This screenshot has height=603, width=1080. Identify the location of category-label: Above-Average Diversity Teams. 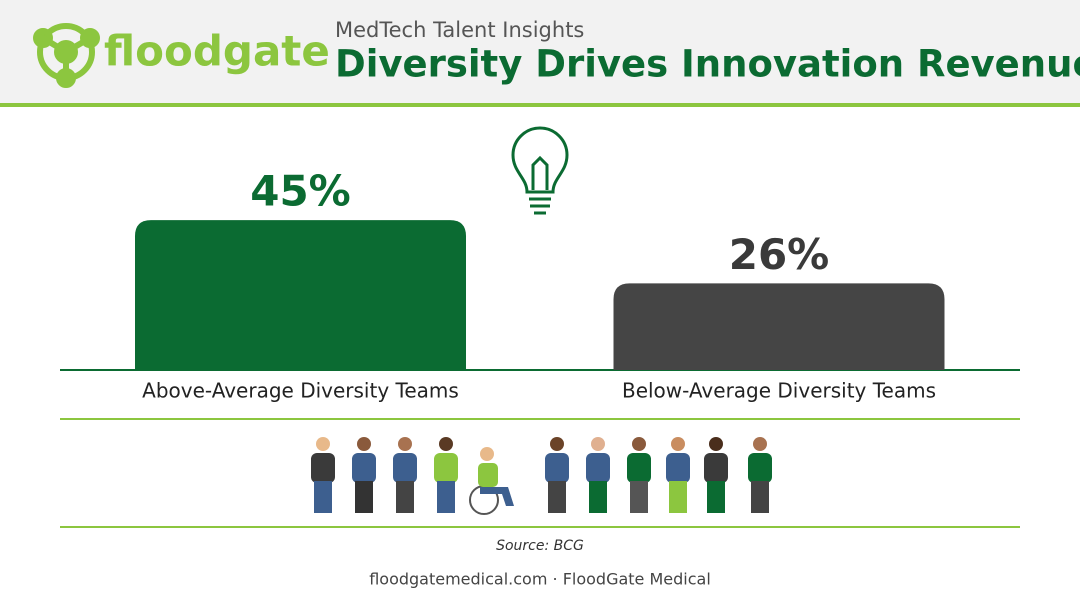
(300, 391).